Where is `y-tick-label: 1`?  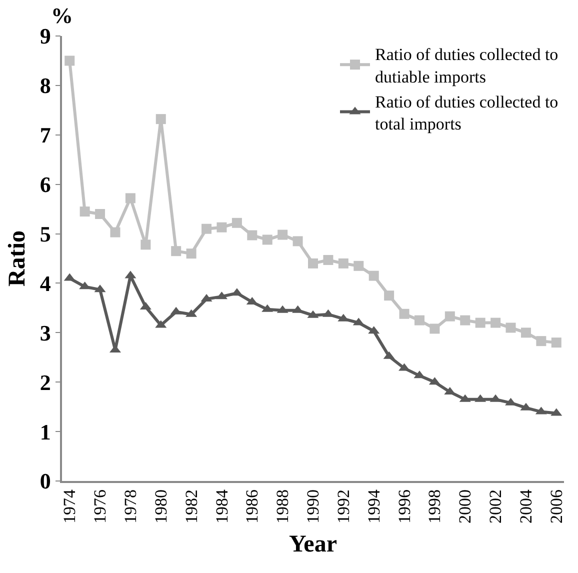
y-tick-label: 1 is located at coordinates (45, 431).